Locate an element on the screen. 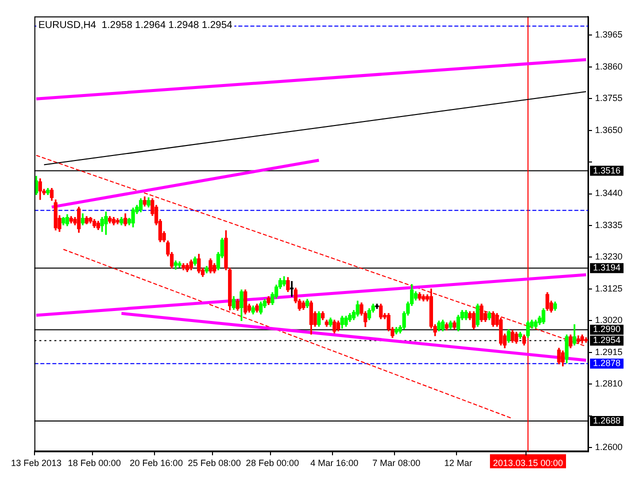 The height and width of the screenshot is (480, 640). x-tick-label: 7 Mar 08:00 is located at coordinates (396, 463).